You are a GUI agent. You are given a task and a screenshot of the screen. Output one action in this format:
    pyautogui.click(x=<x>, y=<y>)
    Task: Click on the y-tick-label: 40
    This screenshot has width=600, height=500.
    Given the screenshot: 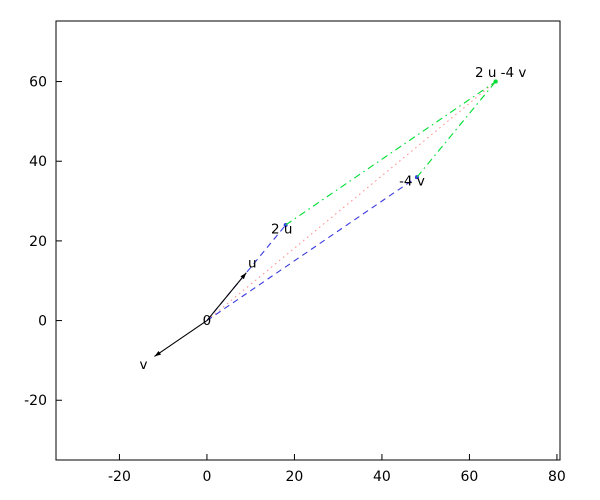 What is the action you would take?
    pyautogui.click(x=38, y=162)
    